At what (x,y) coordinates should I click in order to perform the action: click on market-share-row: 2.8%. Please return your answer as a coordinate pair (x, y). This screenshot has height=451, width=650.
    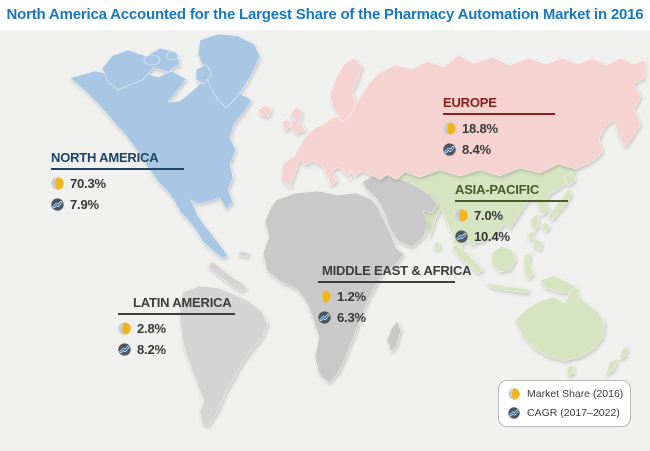
    Looking at the image, I should click on (176, 328).